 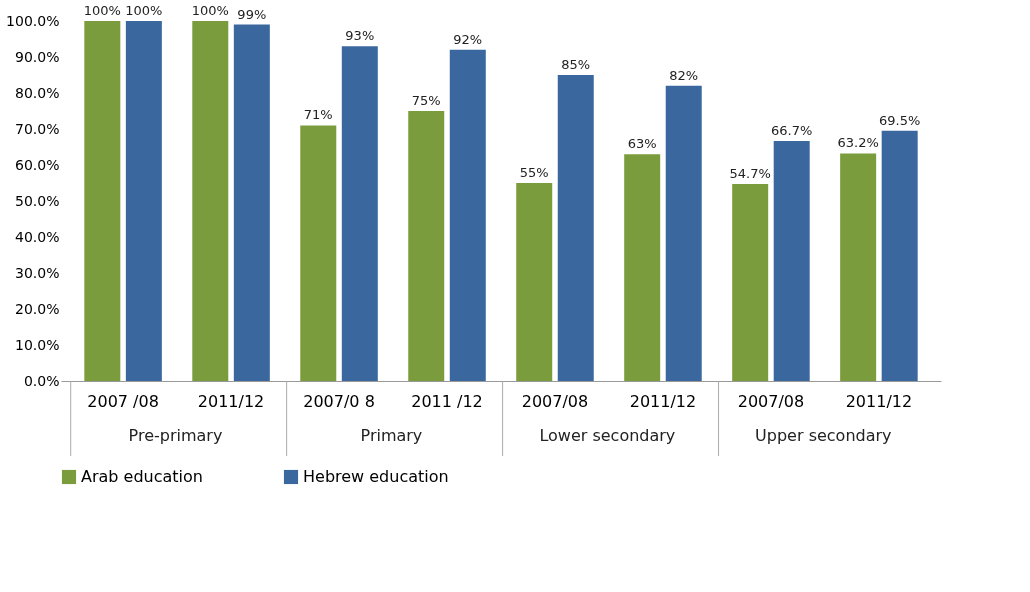 I want to click on y-tick-label: 70.0%, so click(x=37, y=128).